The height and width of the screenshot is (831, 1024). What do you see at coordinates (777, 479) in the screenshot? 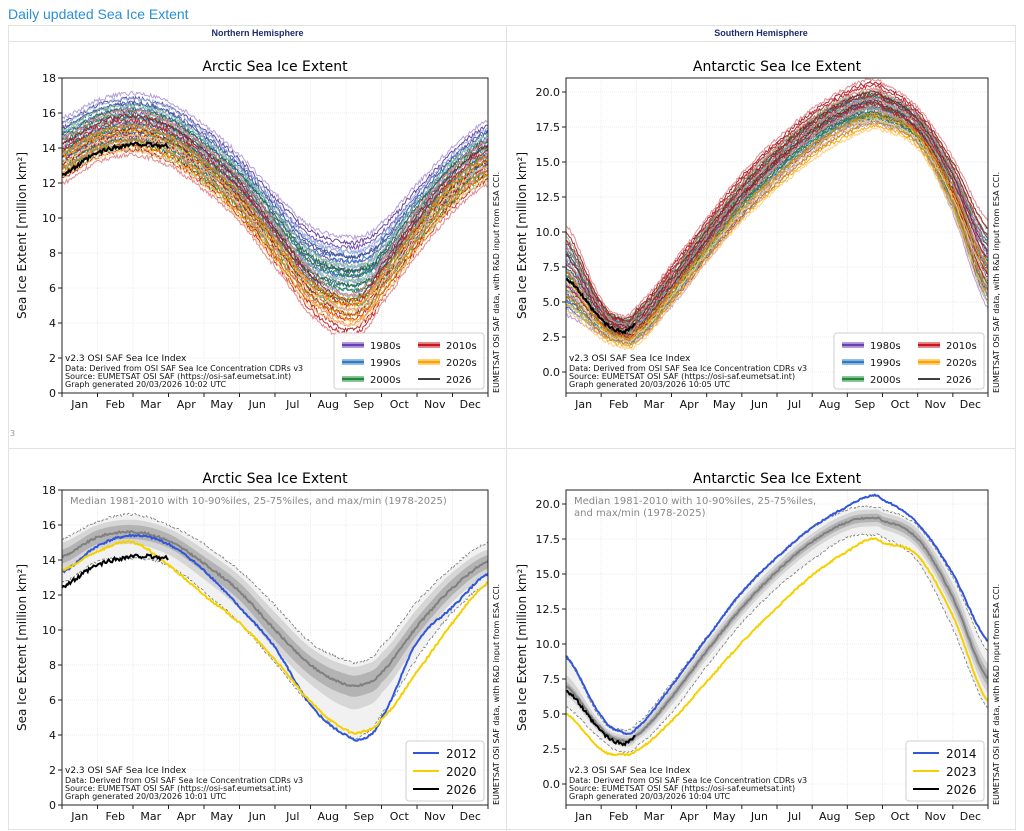
I see `chart-title: Antarctic Sea Ice Extent` at bounding box center [777, 479].